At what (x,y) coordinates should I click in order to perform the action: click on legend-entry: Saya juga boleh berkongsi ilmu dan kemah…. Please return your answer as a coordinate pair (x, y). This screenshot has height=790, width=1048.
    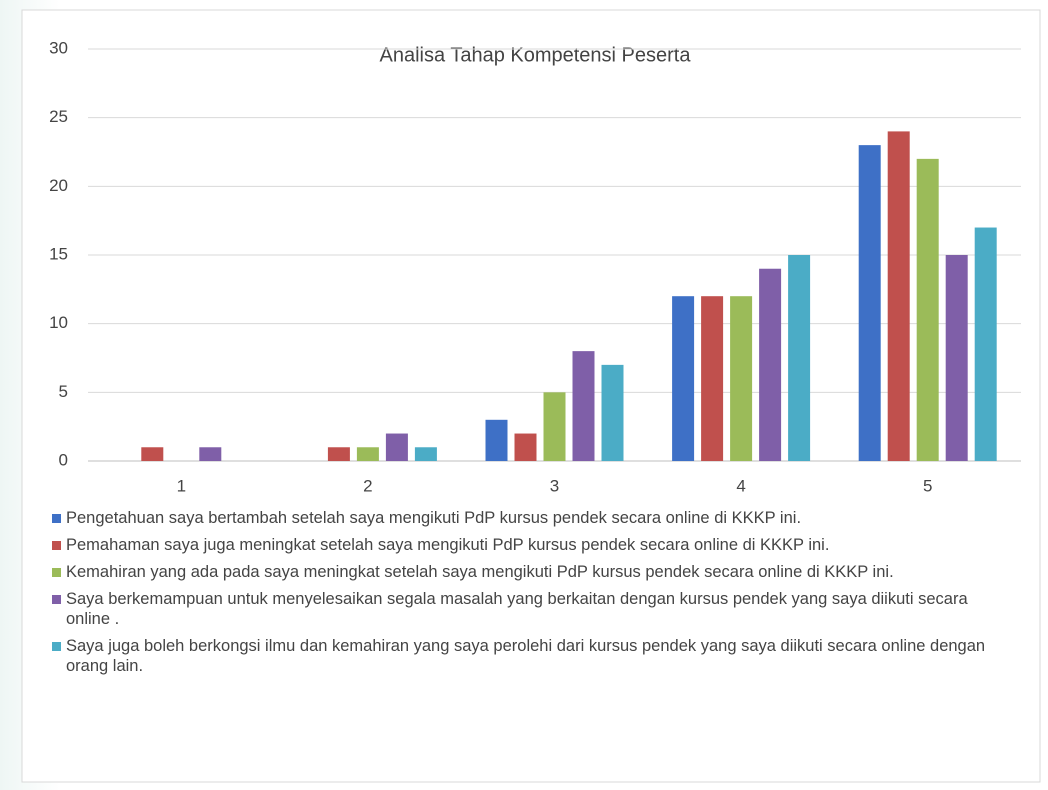
    Looking at the image, I should click on (527, 656).